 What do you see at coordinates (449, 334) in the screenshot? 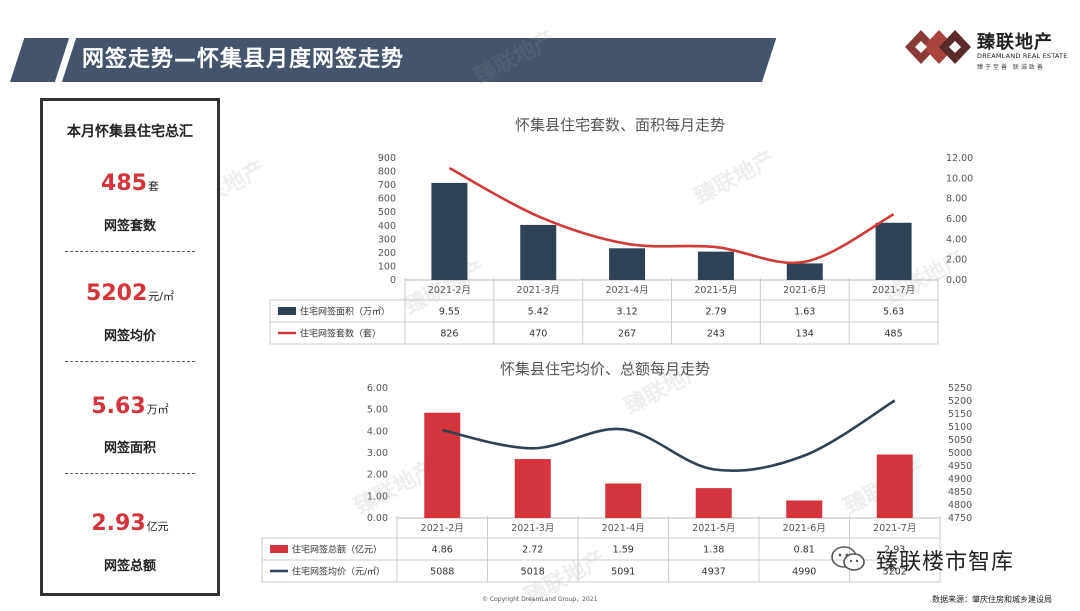
I see `data-label: 826` at bounding box center [449, 334].